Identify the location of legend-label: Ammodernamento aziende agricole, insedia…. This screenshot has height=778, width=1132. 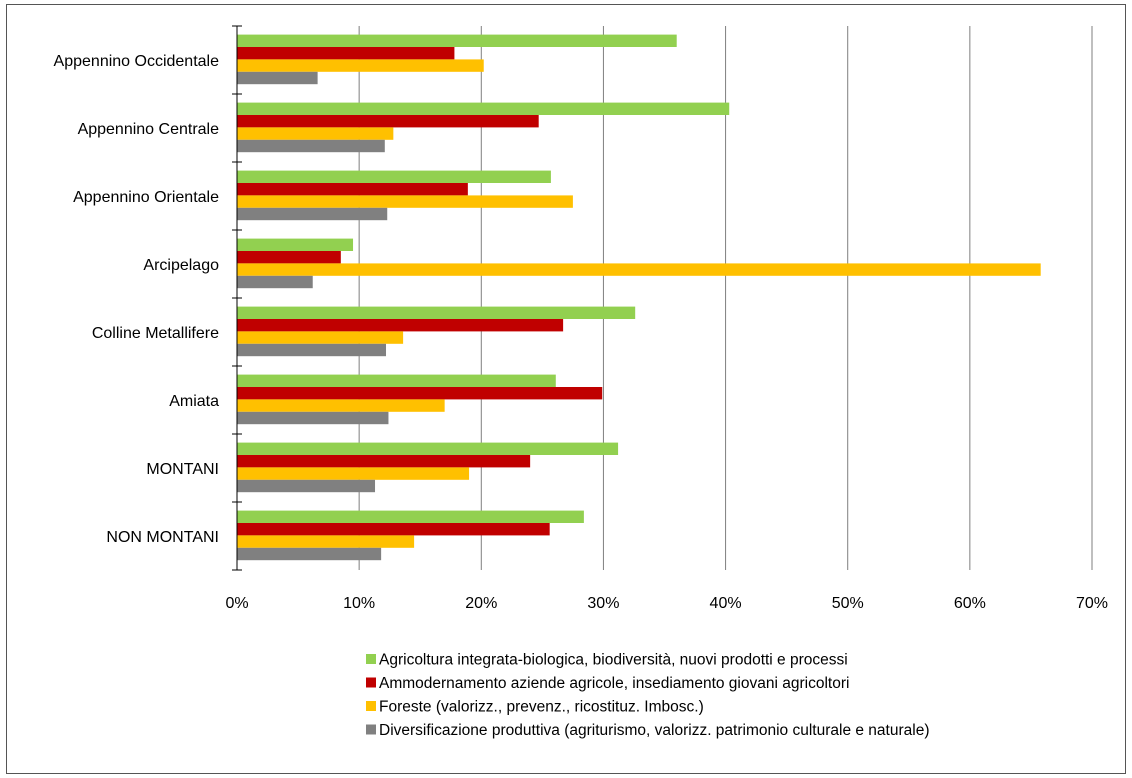
(614, 683).